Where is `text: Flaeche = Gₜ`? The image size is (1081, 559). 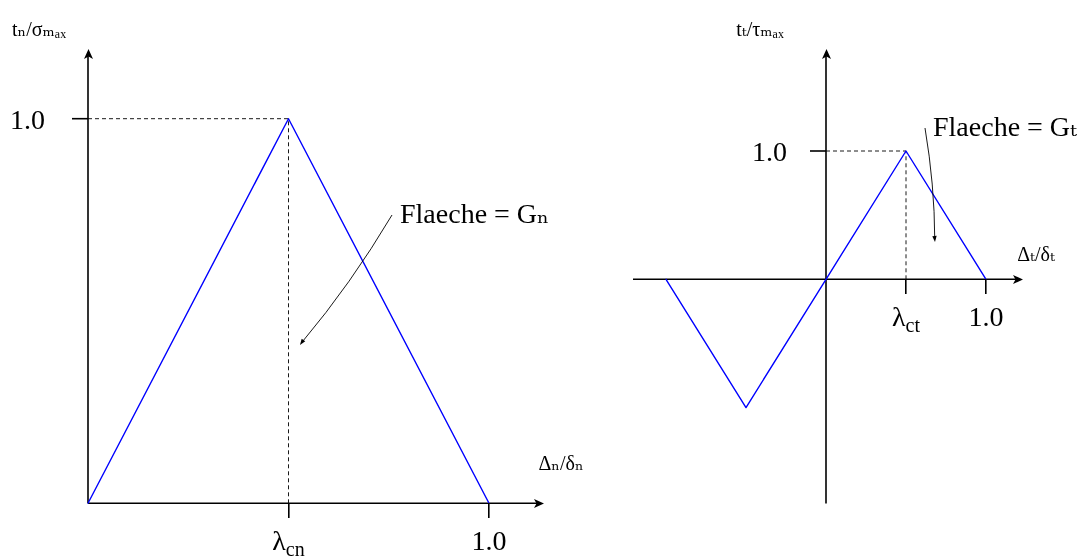
text: Flaeche = Gₜ is located at coordinates (1005, 126).